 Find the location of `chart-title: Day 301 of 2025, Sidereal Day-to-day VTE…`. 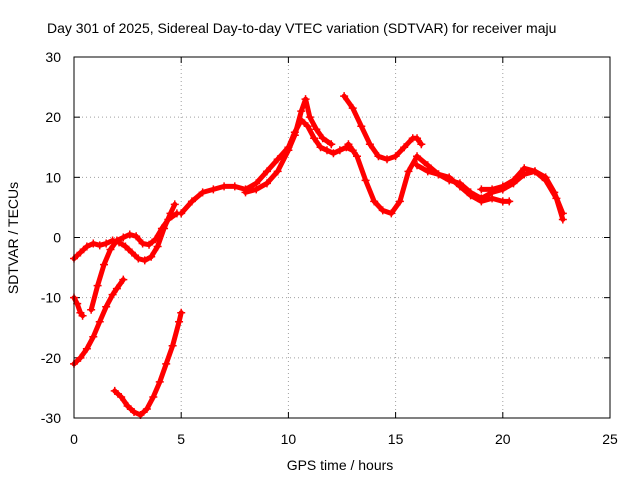

chart-title: Day 301 of 2025, Sidereal Day-to-day VTE… is located at coordinates (301, 28).